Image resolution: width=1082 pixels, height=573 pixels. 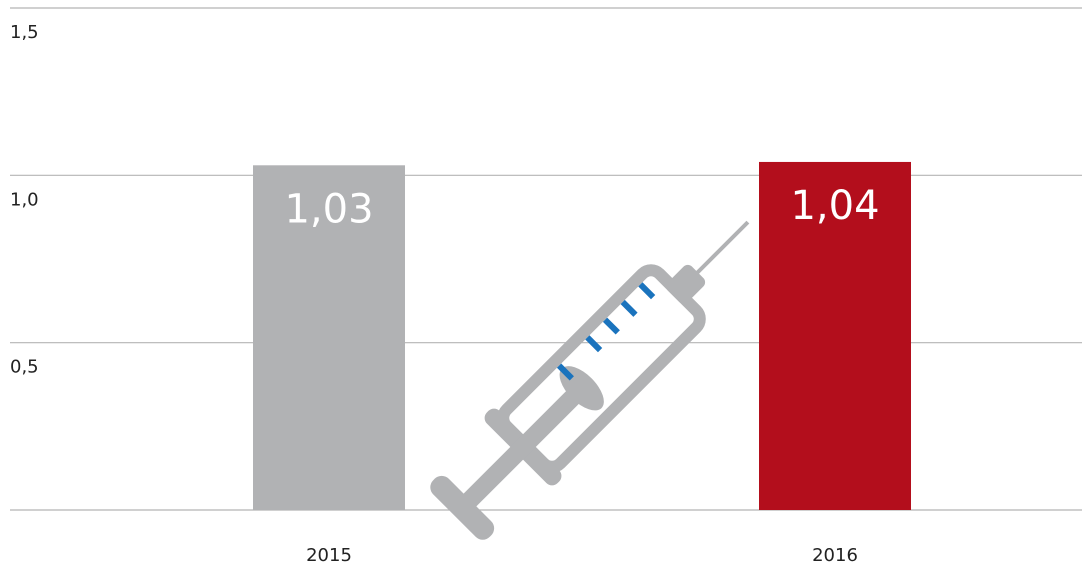 What do you see at coordinates (834, 206) in the screenshot?
I see `value-label: 1,04` at bounding box center [834, 206].